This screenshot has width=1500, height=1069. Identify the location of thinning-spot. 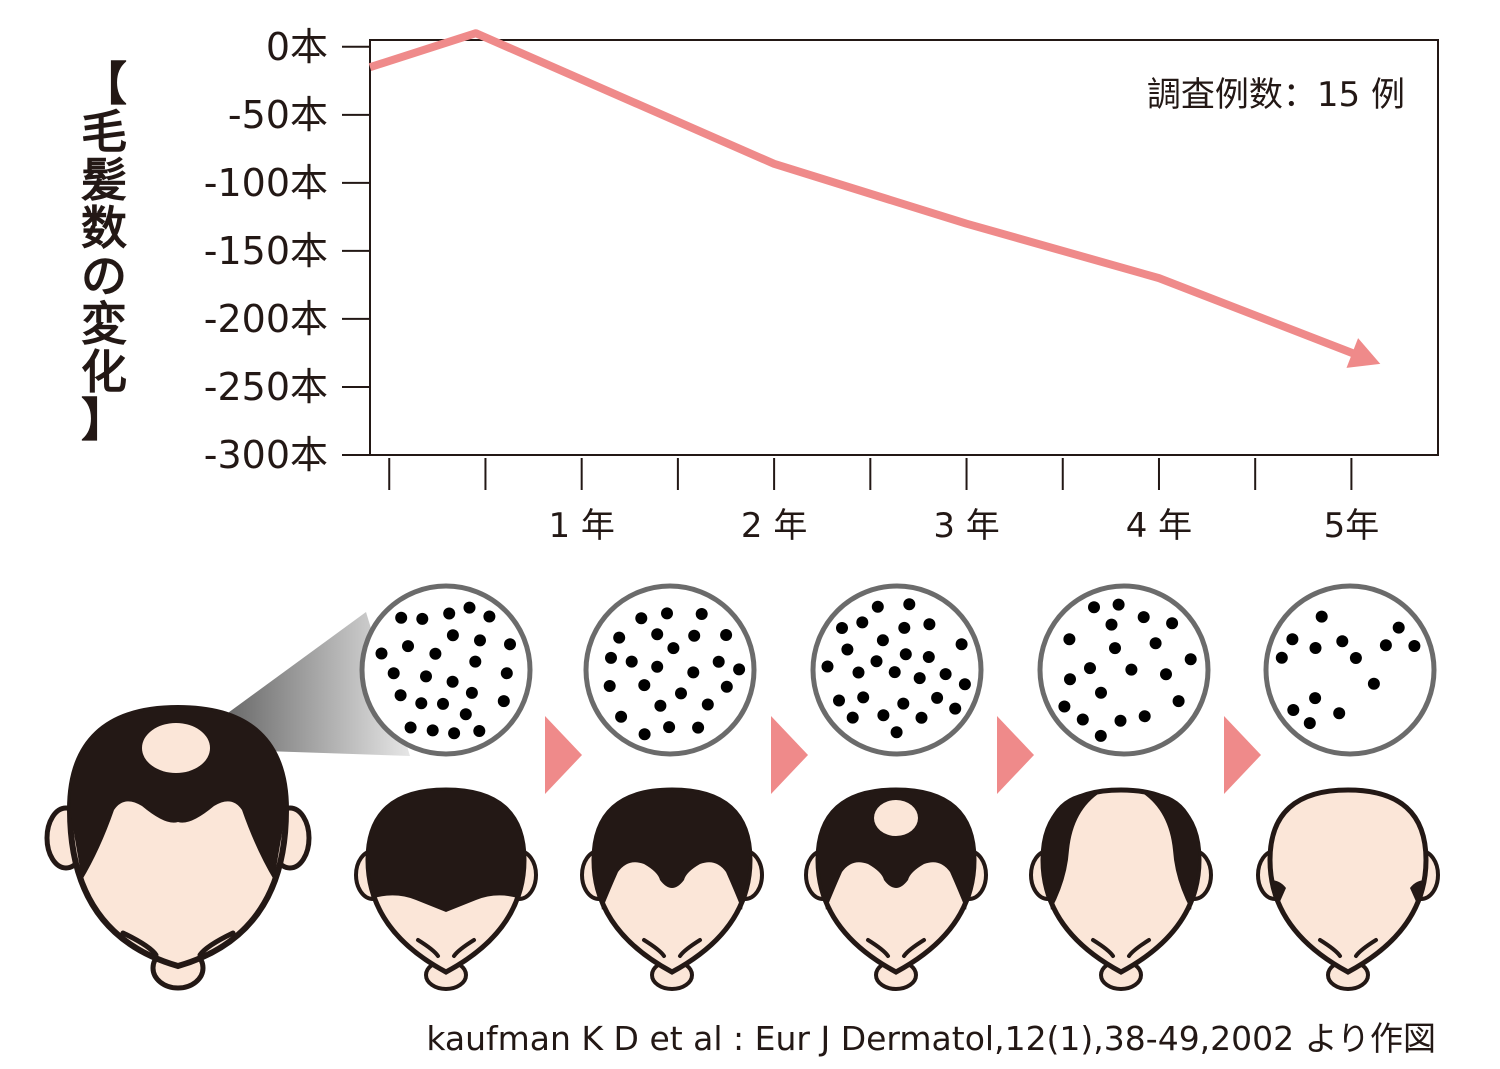
(176, 748).